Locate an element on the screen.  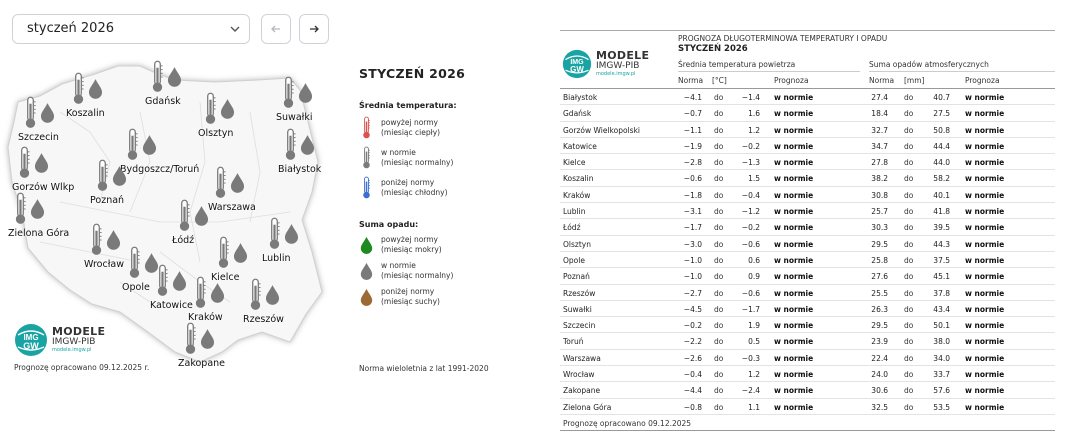
city-label: Łódź is located at coordinates (183, 240).